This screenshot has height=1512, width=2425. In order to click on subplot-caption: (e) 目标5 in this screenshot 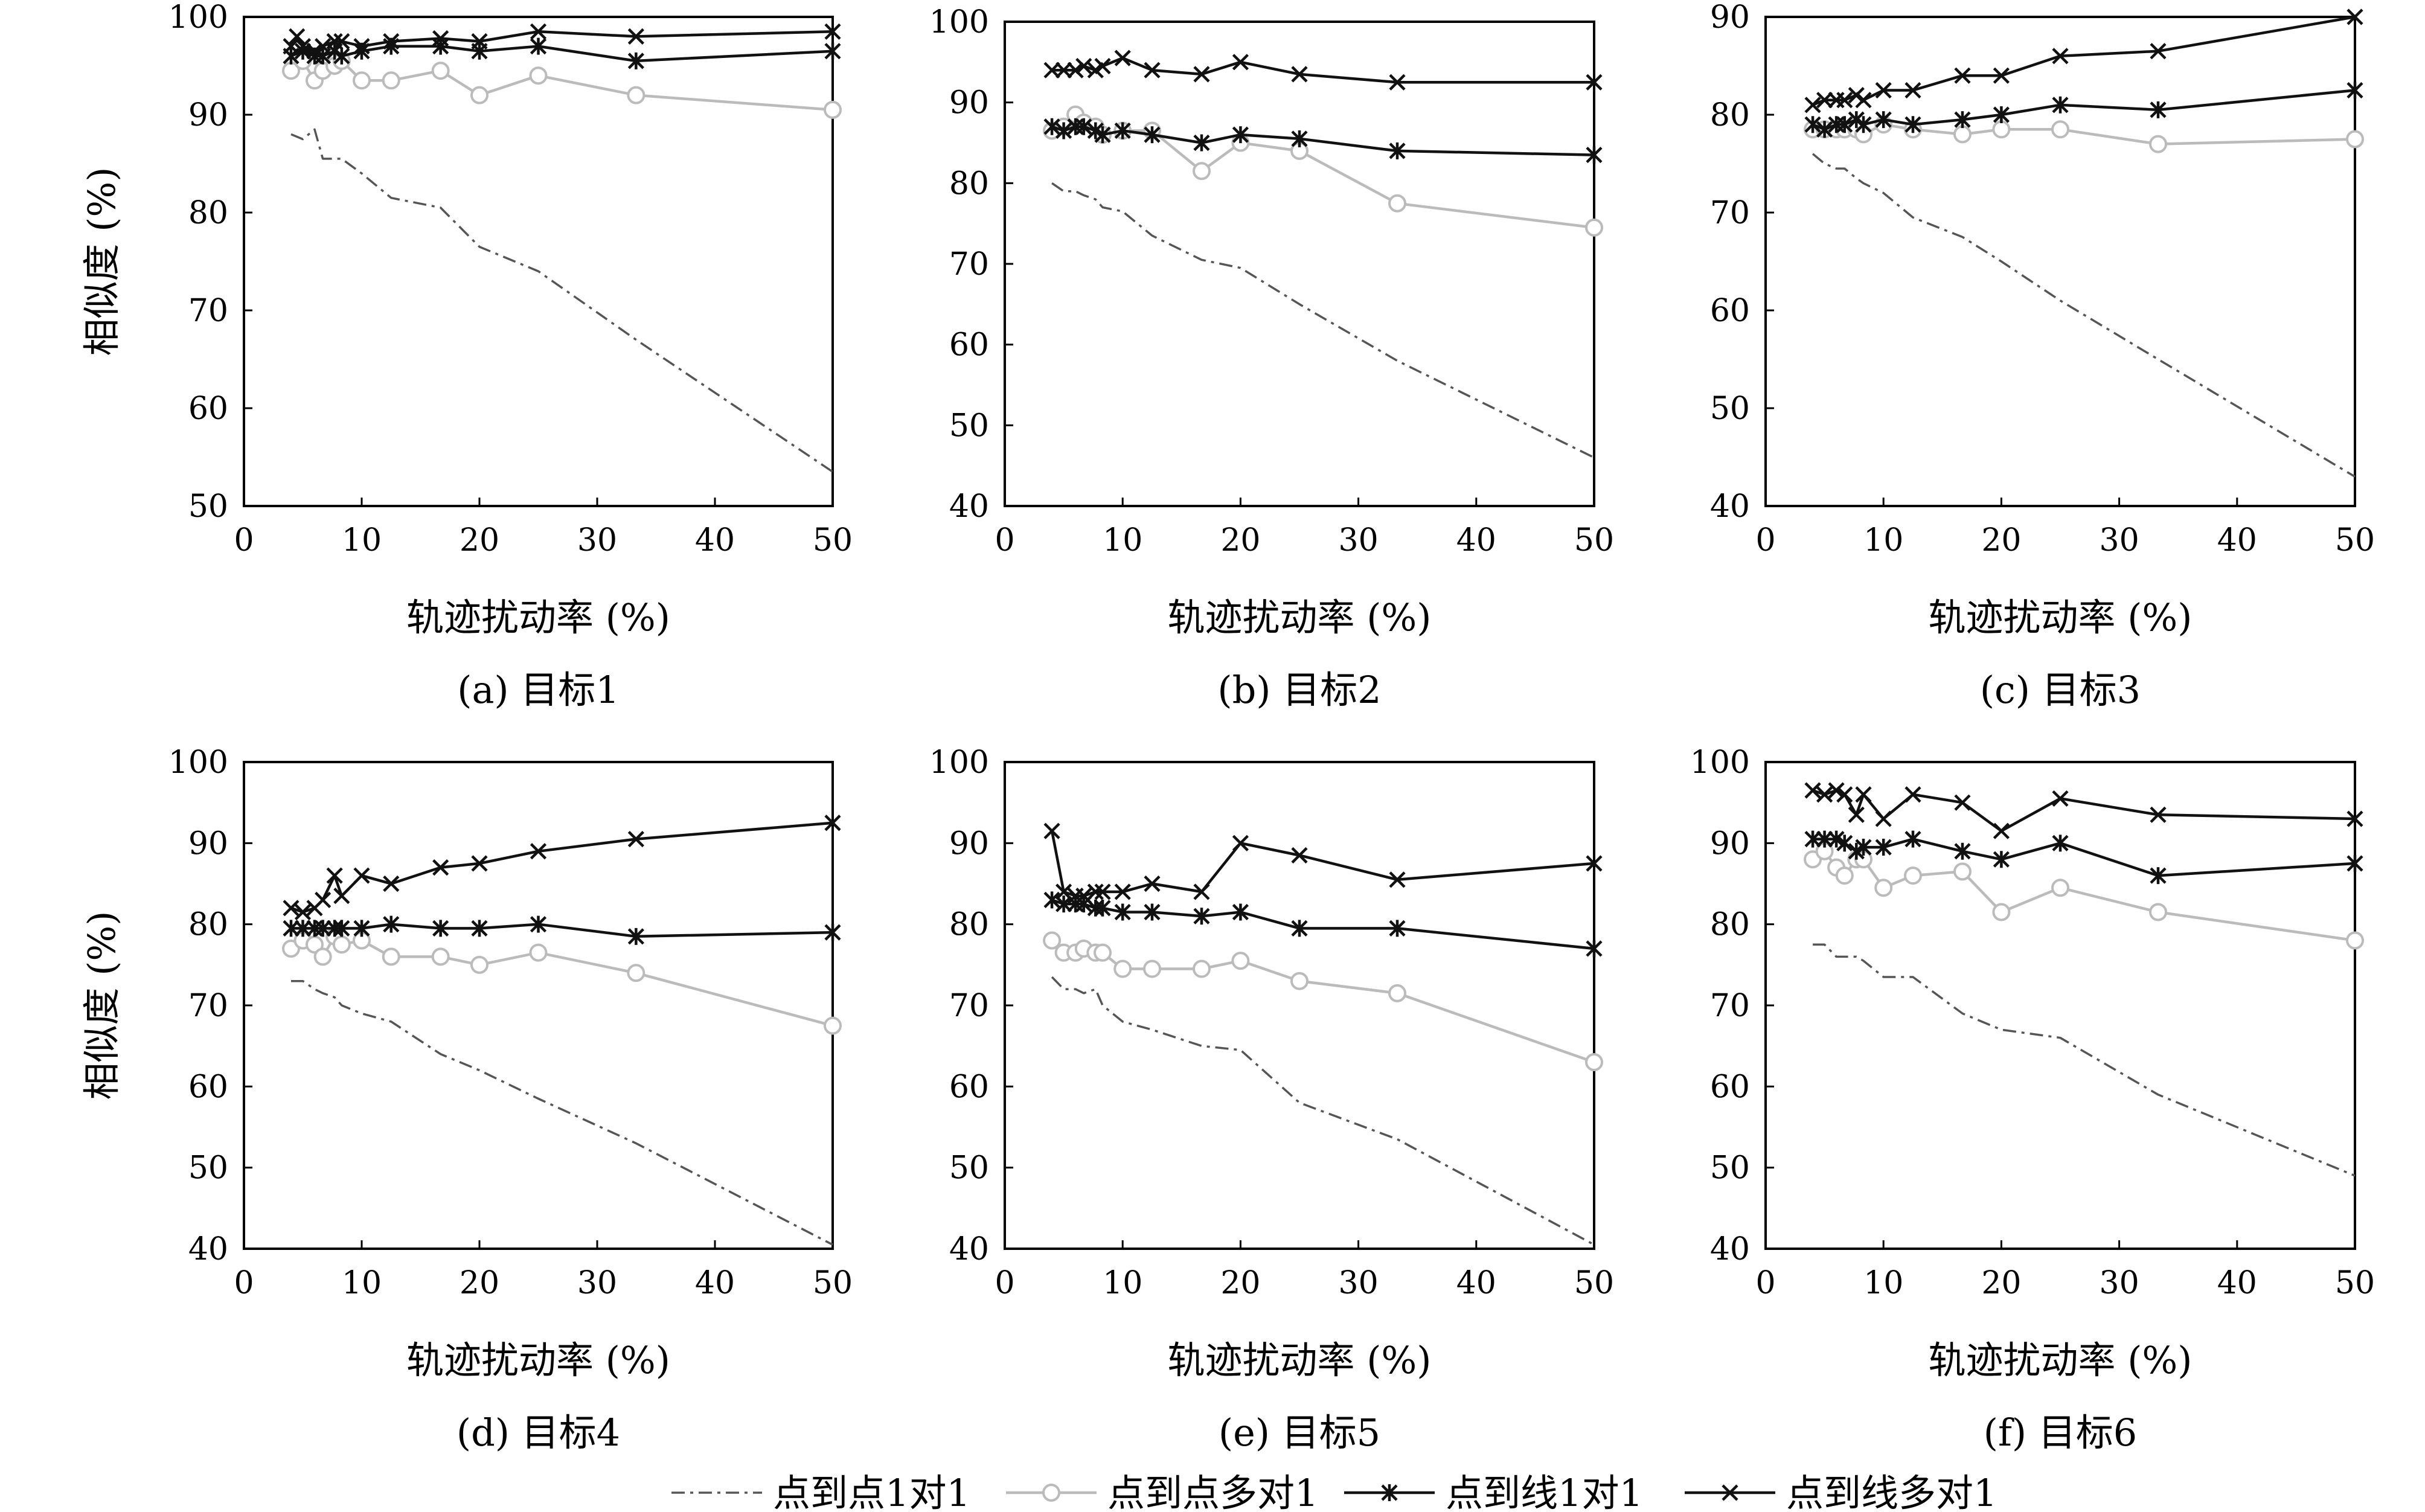, I will do `click(1299, 1433)`.